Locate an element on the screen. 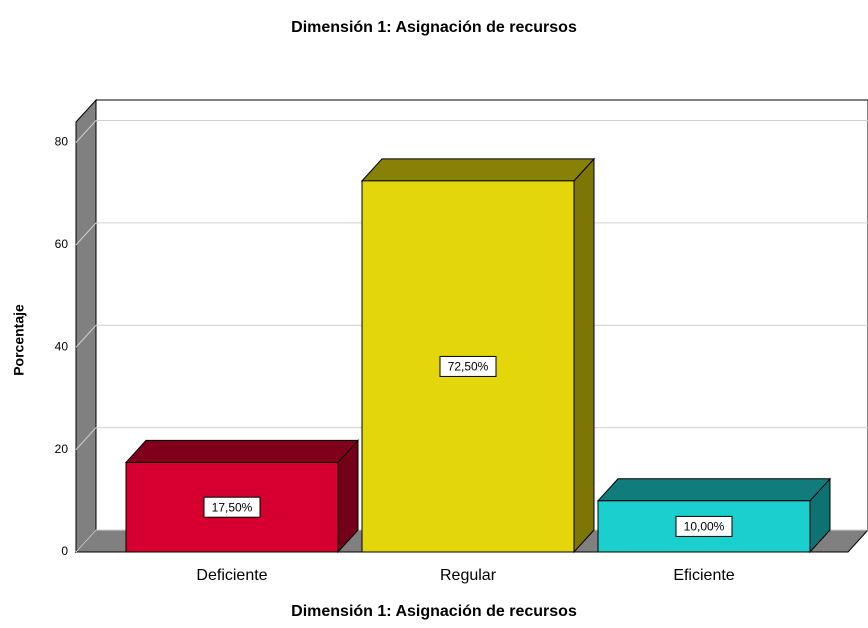  y-tick-label: 40 is located at coordinates (62, 346).